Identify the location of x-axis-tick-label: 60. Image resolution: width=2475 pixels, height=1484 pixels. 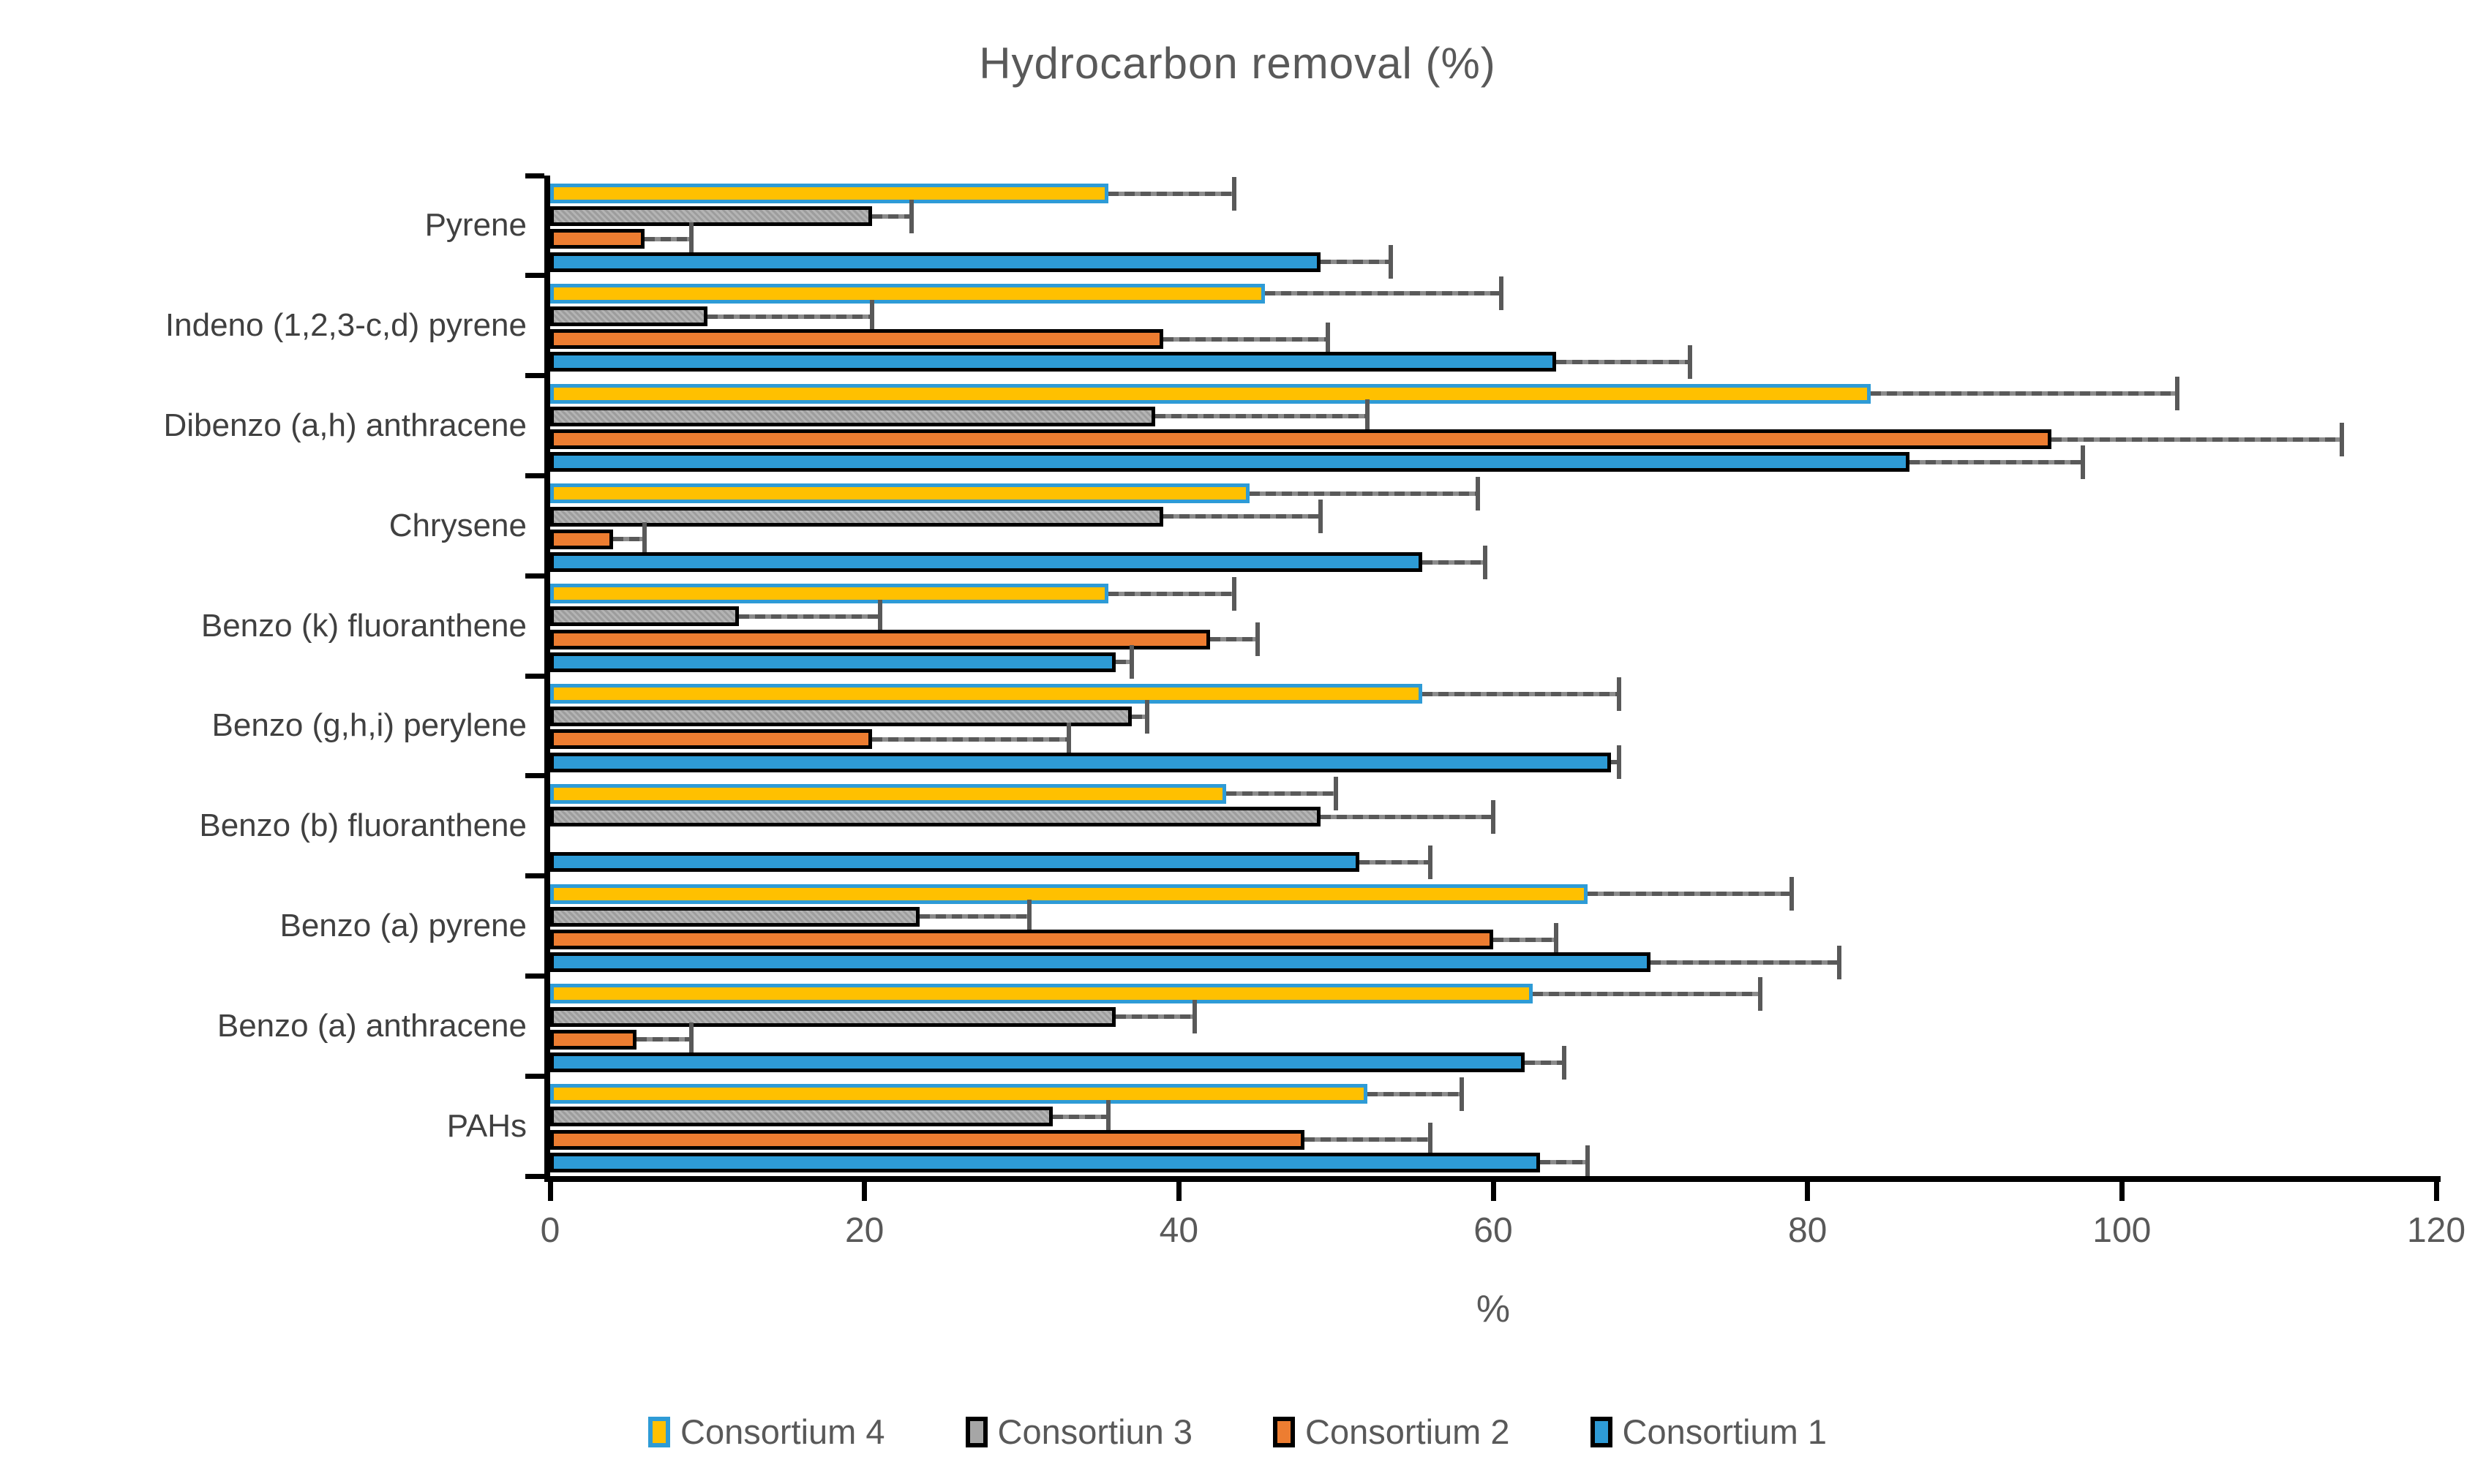
(1493, 1230).